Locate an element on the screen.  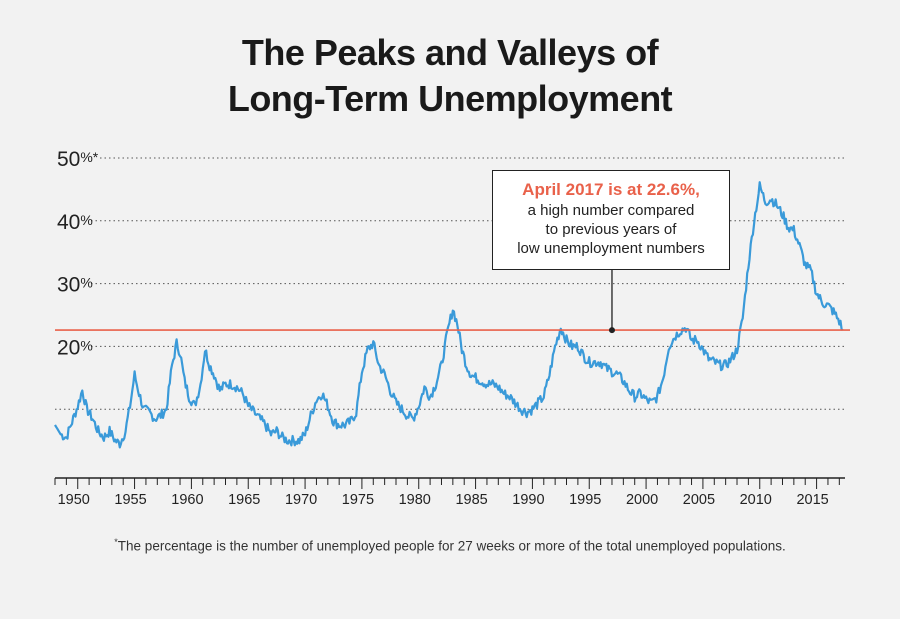
y-tick-label: 20% is located at coordinates (75, 347).